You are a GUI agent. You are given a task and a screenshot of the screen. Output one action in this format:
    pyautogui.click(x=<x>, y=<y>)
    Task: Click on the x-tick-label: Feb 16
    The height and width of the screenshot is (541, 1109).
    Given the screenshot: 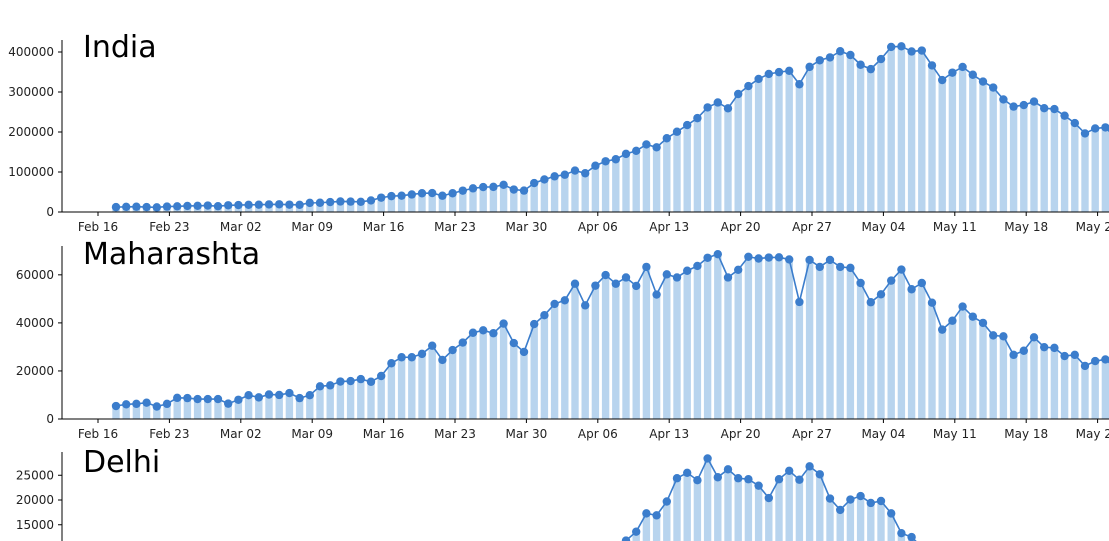 What is the action you would take?
    pyautogui.click(x=98, y=227)
    